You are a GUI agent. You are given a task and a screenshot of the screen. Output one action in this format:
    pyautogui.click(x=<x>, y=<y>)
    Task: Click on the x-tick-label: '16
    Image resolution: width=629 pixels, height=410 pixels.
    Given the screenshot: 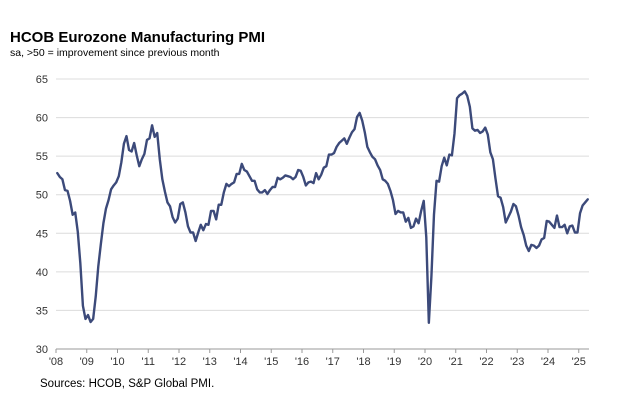 What is the action you would take?
    pyautogui.click(x=302, y=362)
    